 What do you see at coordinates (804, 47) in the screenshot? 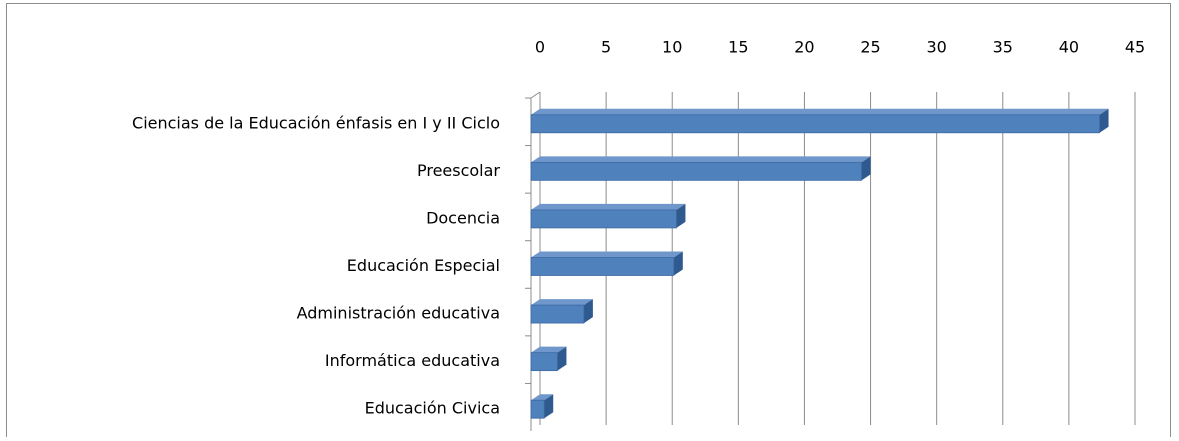
I see `x-tick-label: 20` at bounding box center [804, 47].